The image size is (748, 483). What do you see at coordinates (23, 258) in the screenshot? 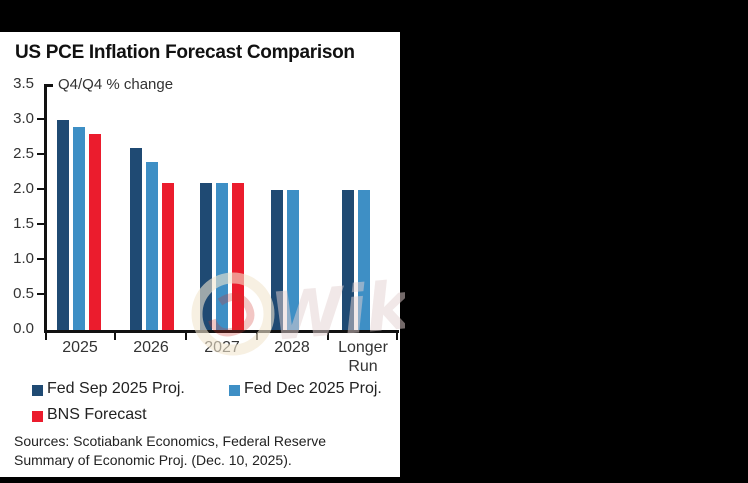
I see `y-axis-label: 1.0` at bounding box center [23, 258].